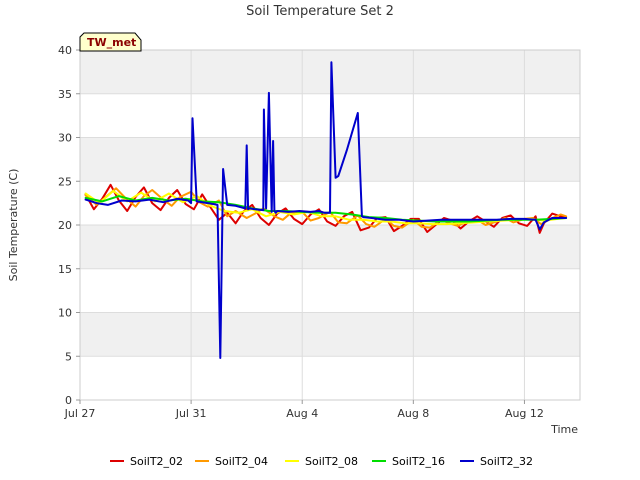 This screenshot has width=640, height=480. I want to click on legend-item: SoilT2_02, so click(146, 461).